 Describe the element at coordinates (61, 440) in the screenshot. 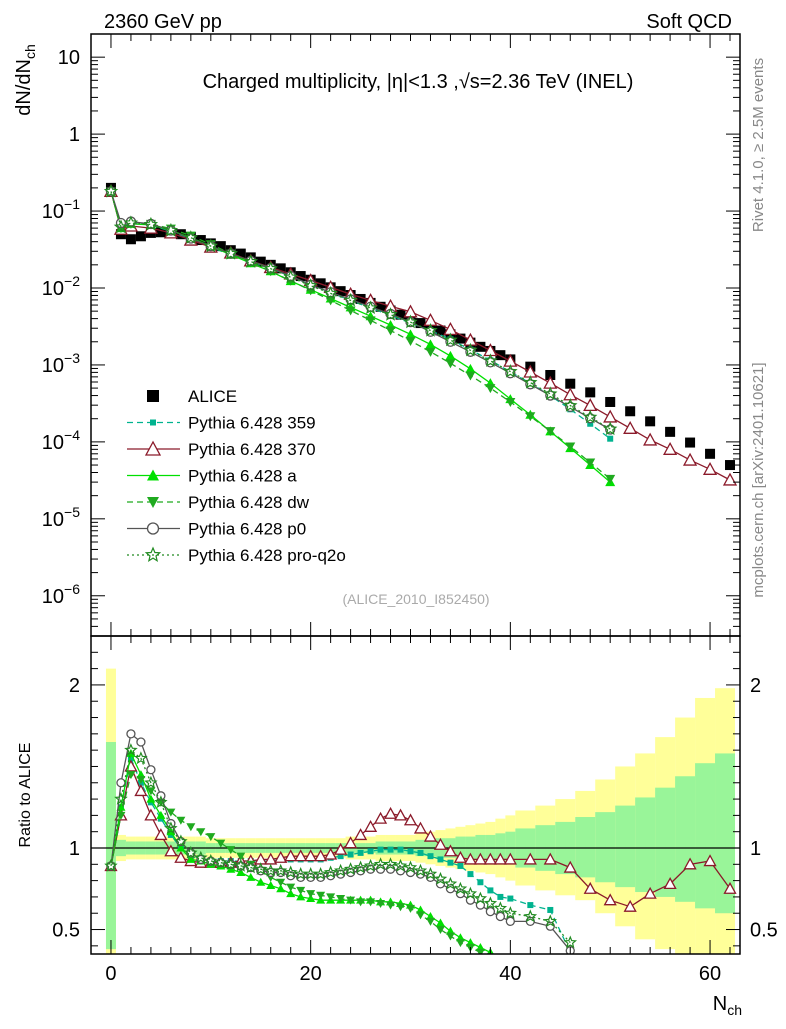

I see `main-y-tick-label: 10−4` at that location.